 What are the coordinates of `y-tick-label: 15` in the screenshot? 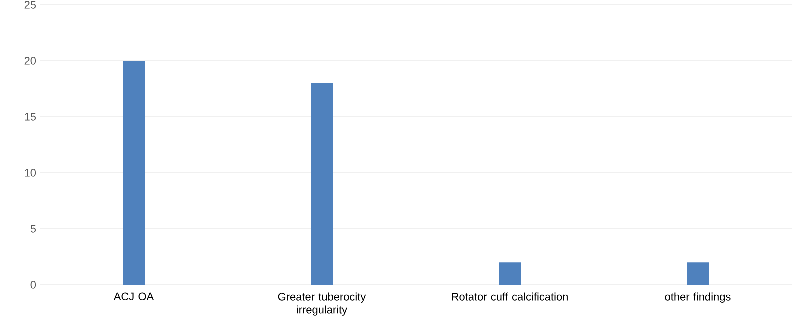 It's located at (30, 117).